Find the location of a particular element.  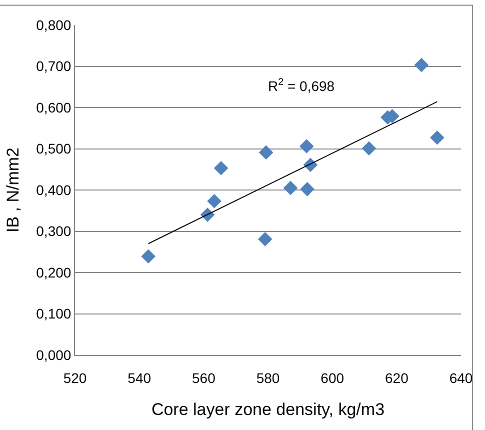

y-tick-label: 0,000 is located at coordinates (54, 354).